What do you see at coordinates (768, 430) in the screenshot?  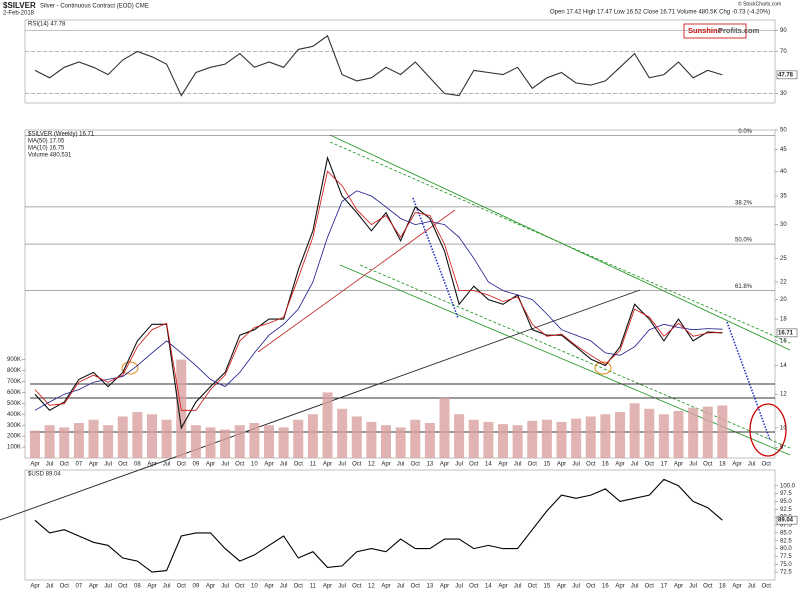 I see `highlight-ellipse` at bounding box center [768, 430].